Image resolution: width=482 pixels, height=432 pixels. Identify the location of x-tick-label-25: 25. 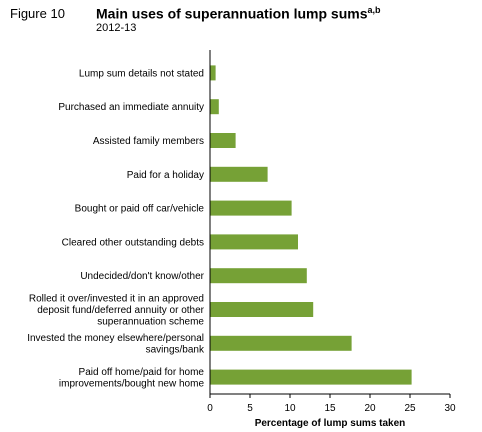
(410, 408).